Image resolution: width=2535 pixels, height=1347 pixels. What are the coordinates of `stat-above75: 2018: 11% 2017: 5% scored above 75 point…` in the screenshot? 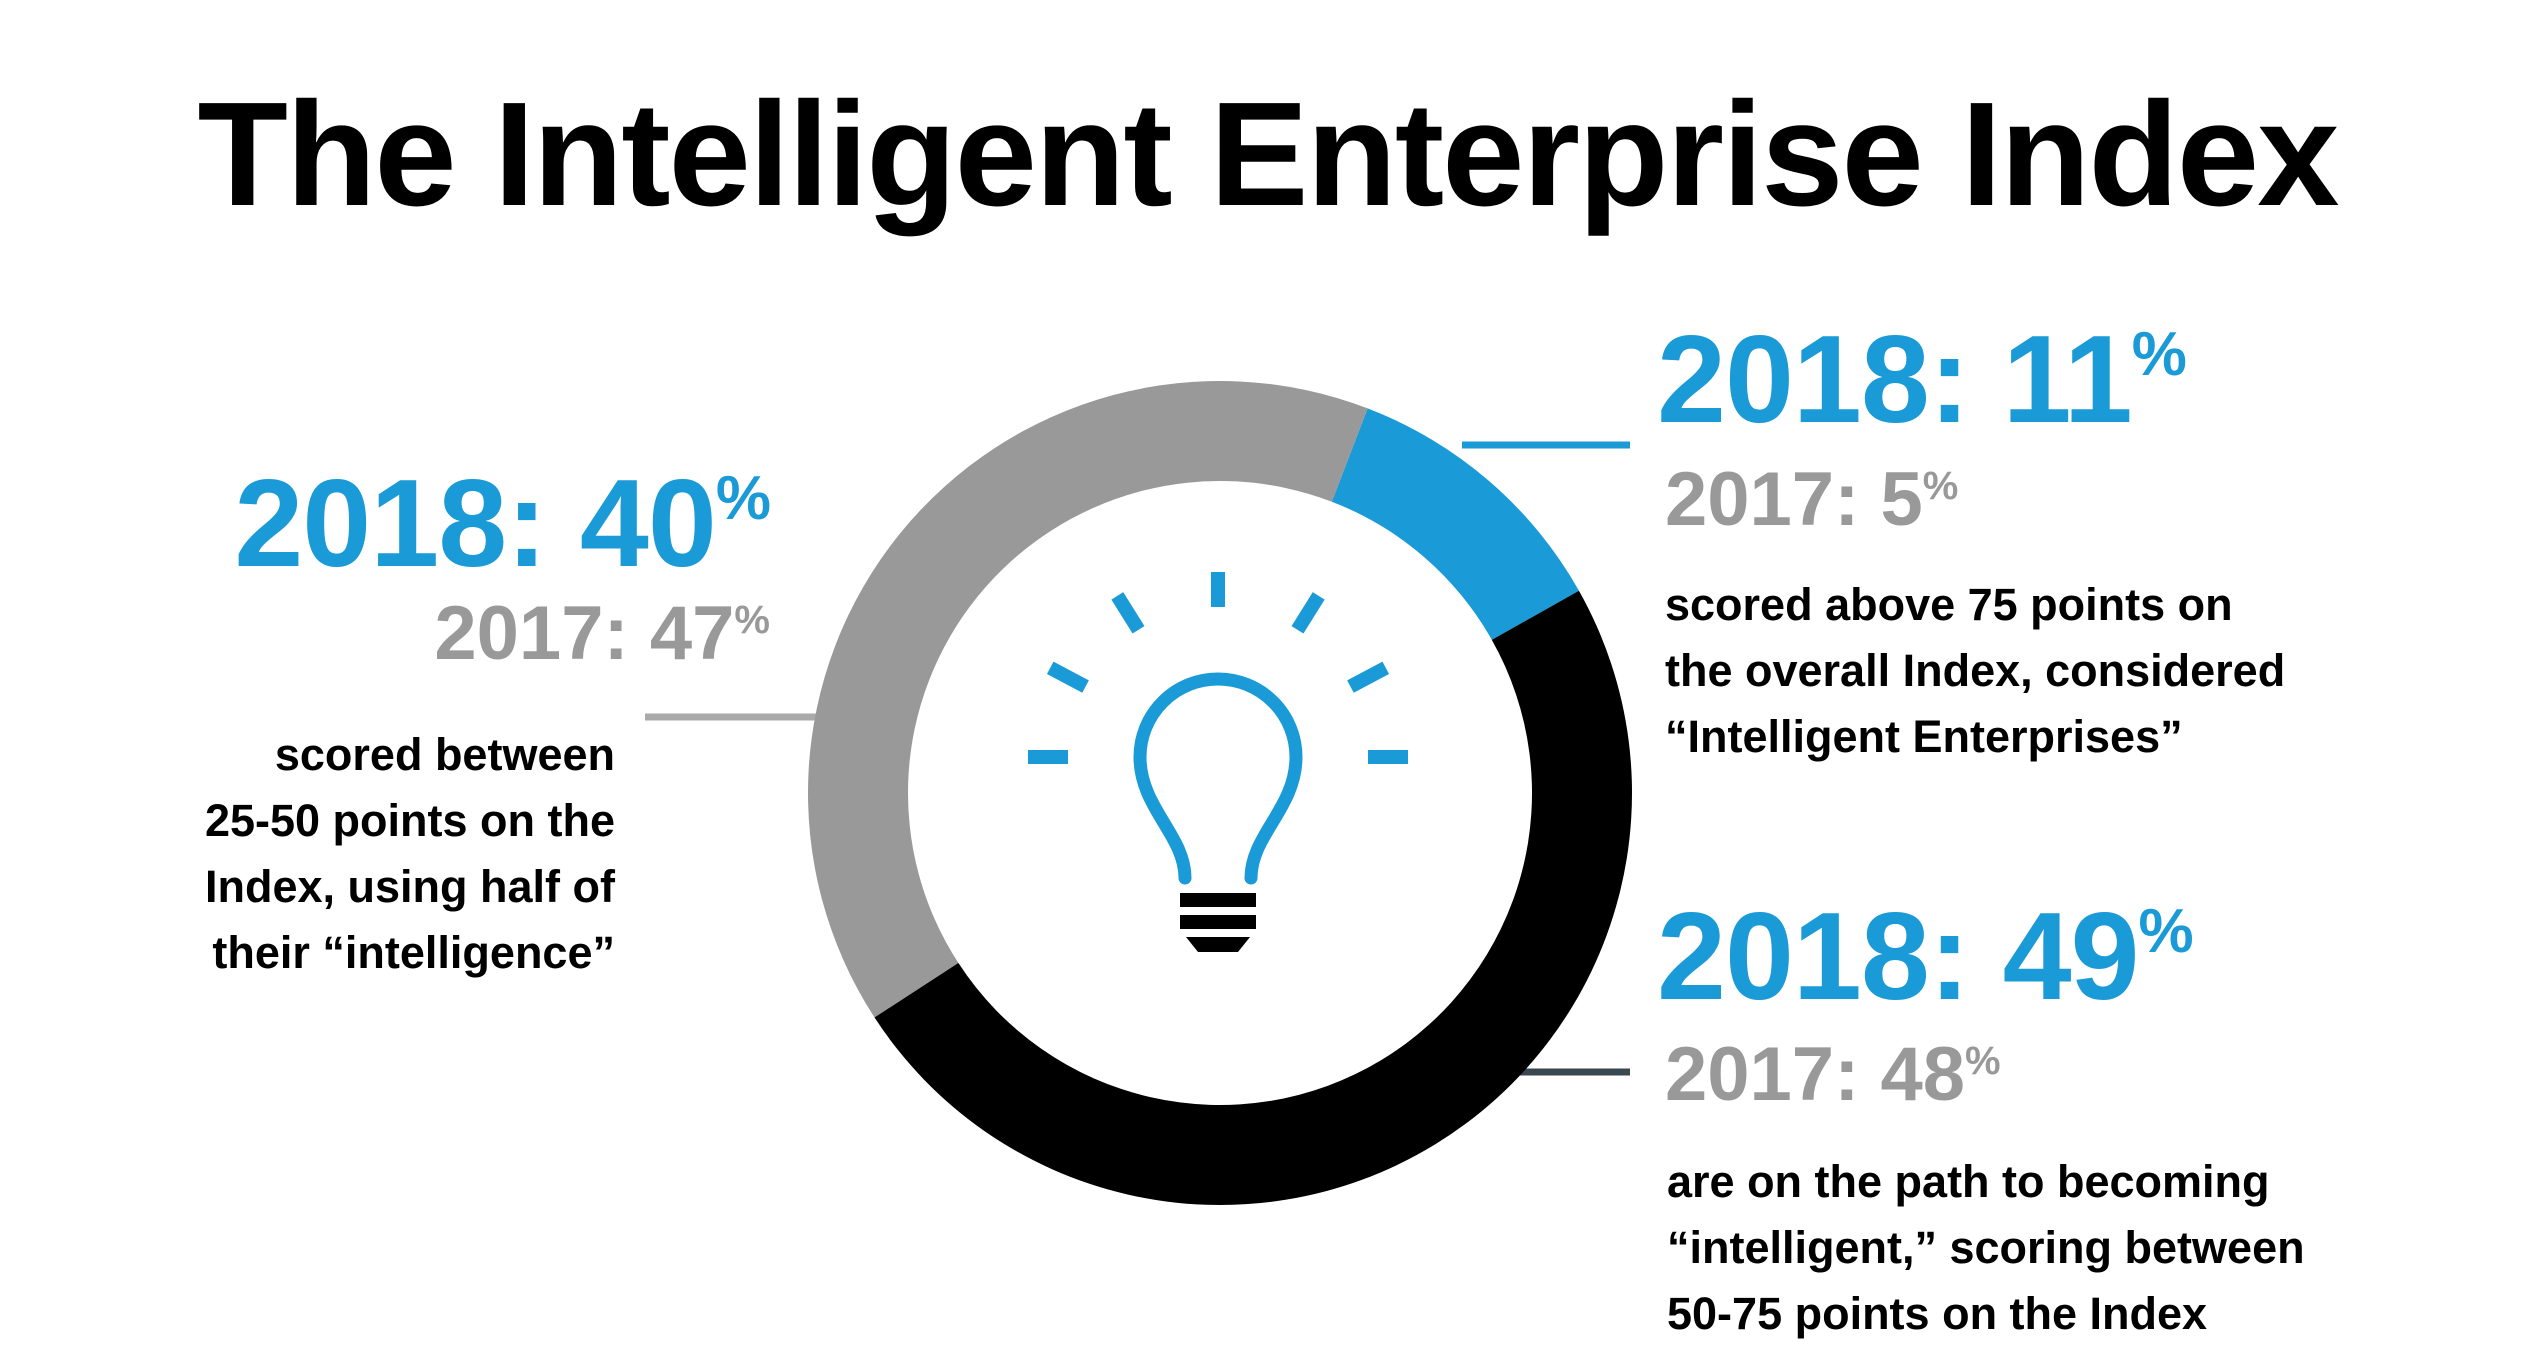 It's located at (2087, 544).